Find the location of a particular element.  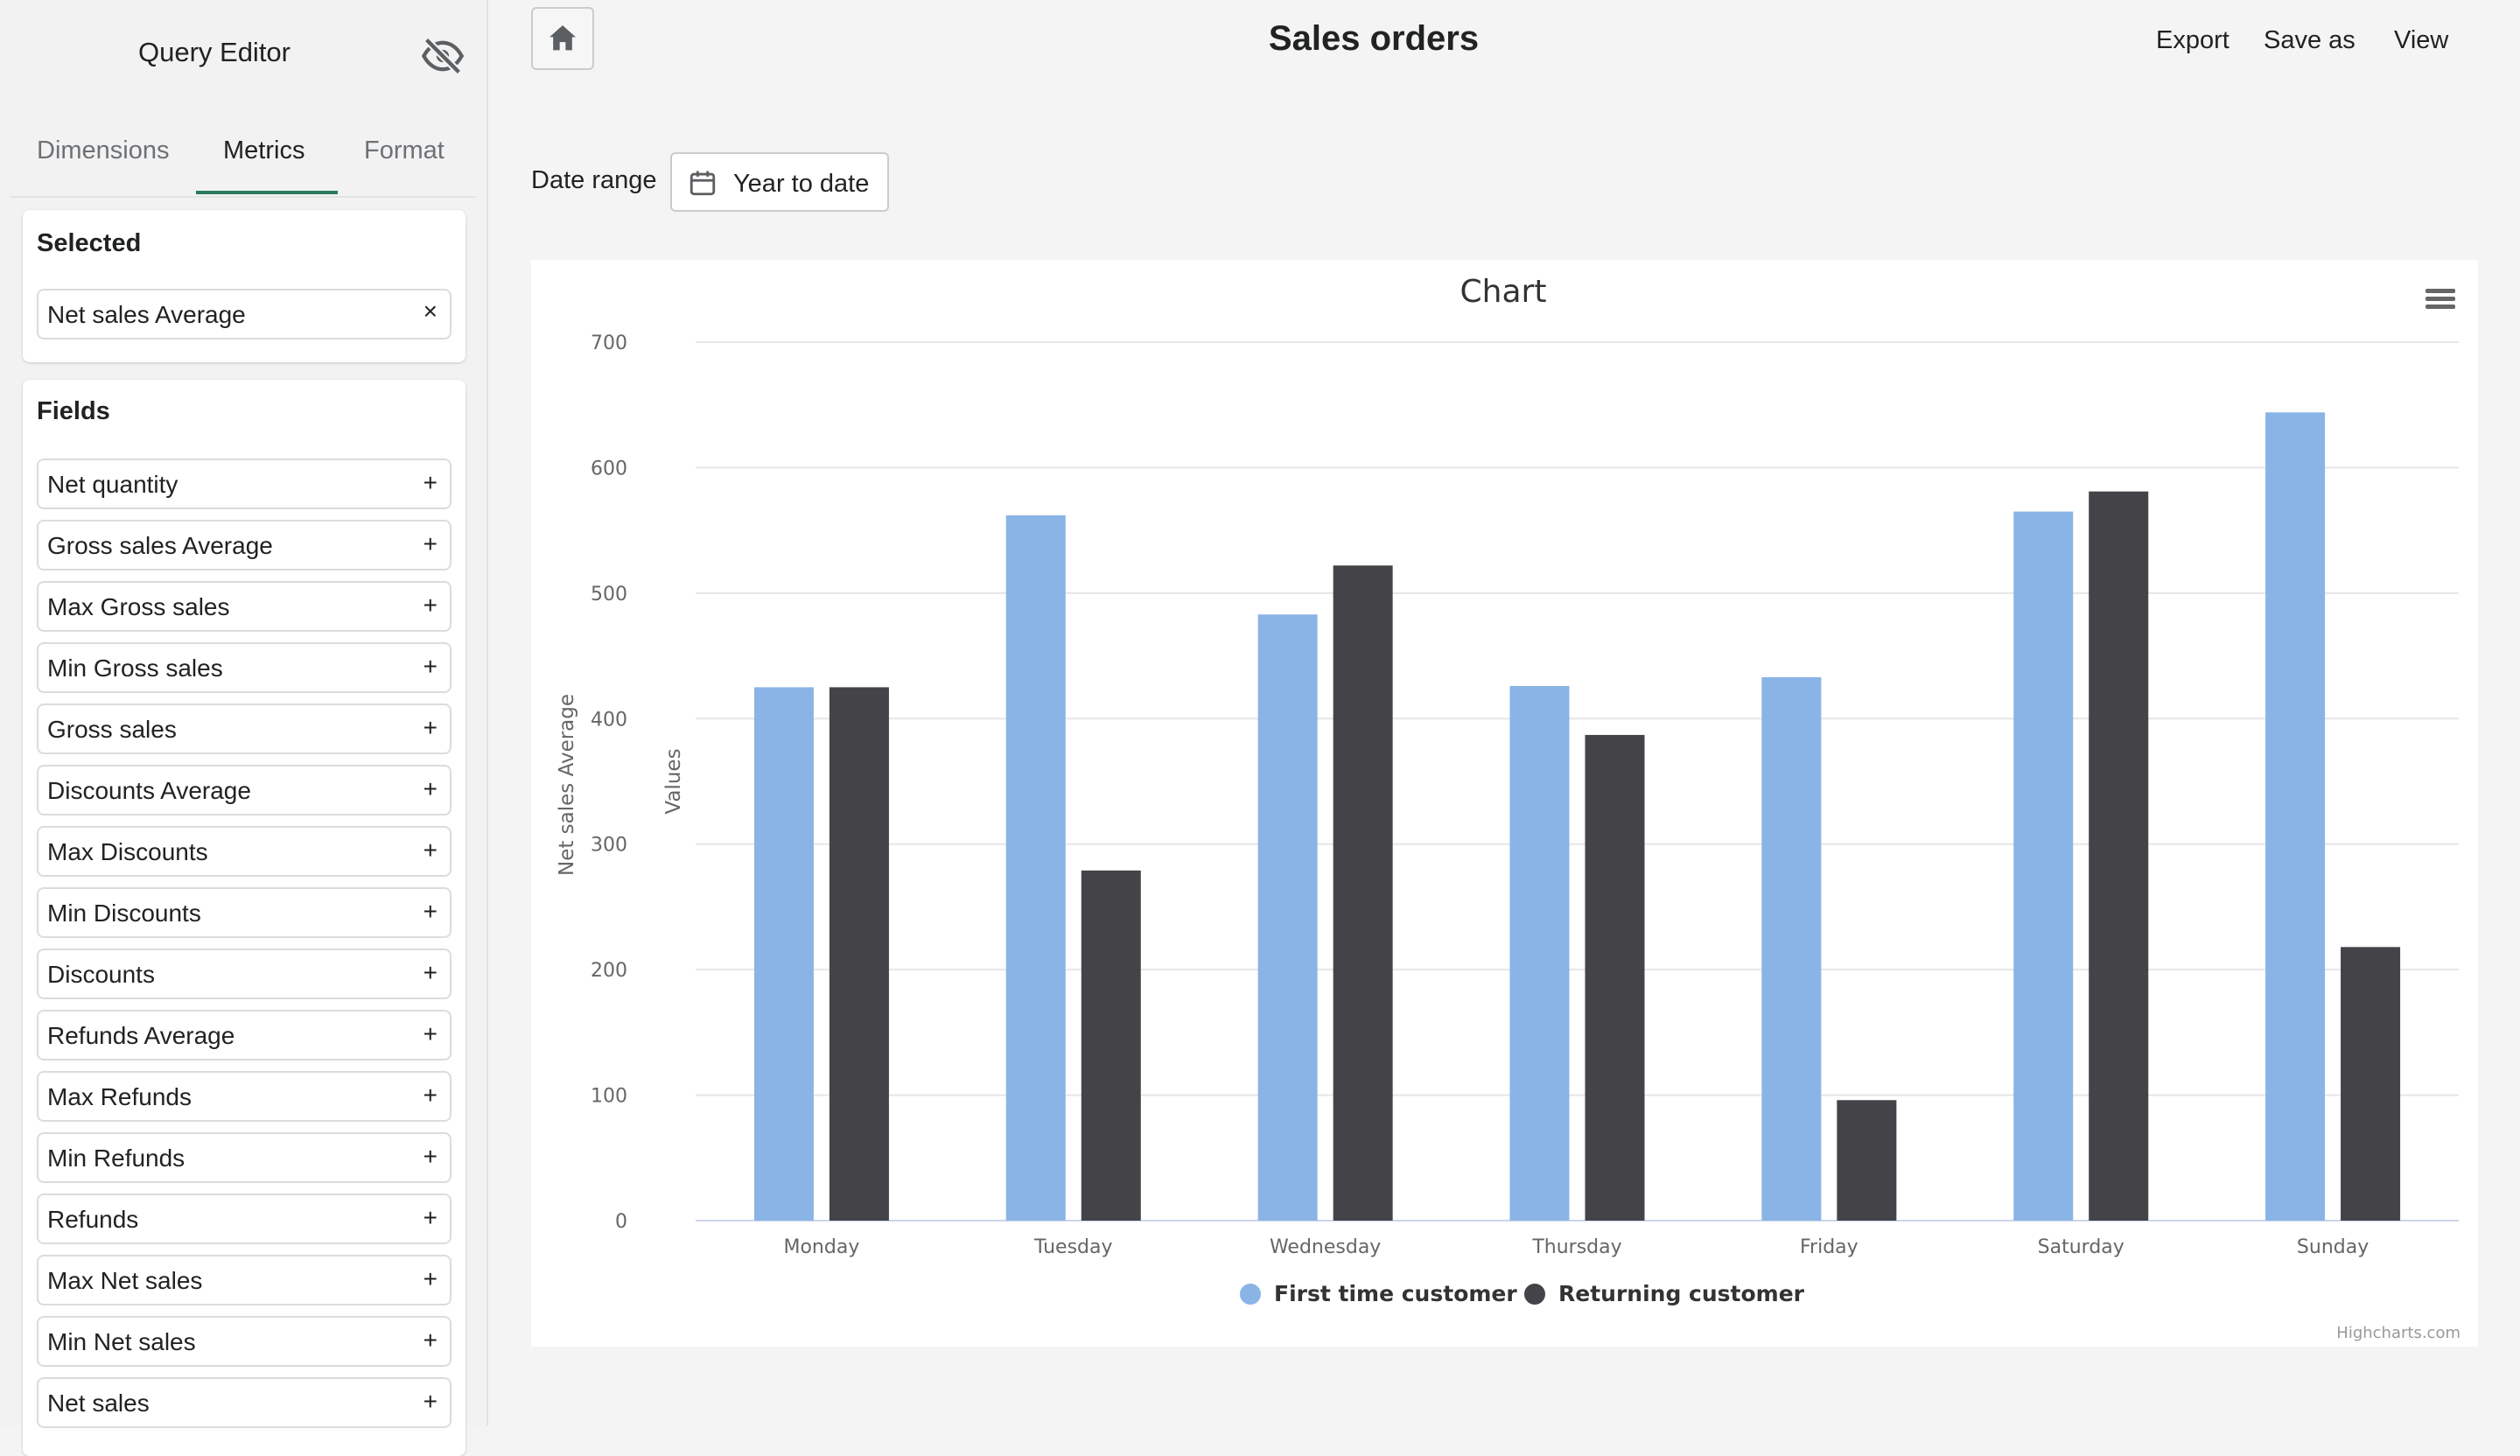

field-item: Max Refunds + is located at coordinates (244, 1096).